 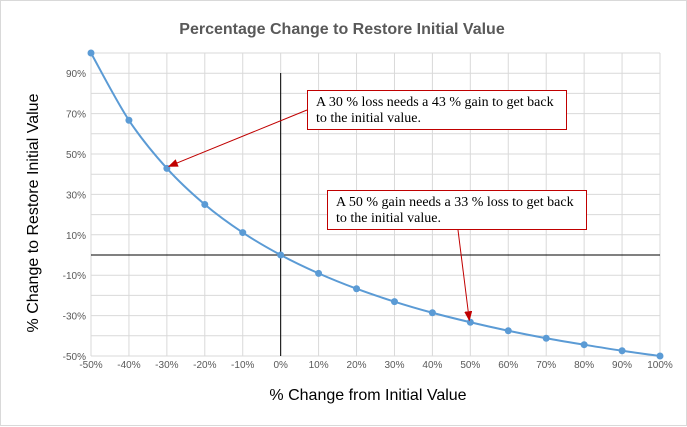 What do you see at coordinates (319, 365) in the screenshot?
I see `x-tick-label: 10%` at bounding box center [319, 365].